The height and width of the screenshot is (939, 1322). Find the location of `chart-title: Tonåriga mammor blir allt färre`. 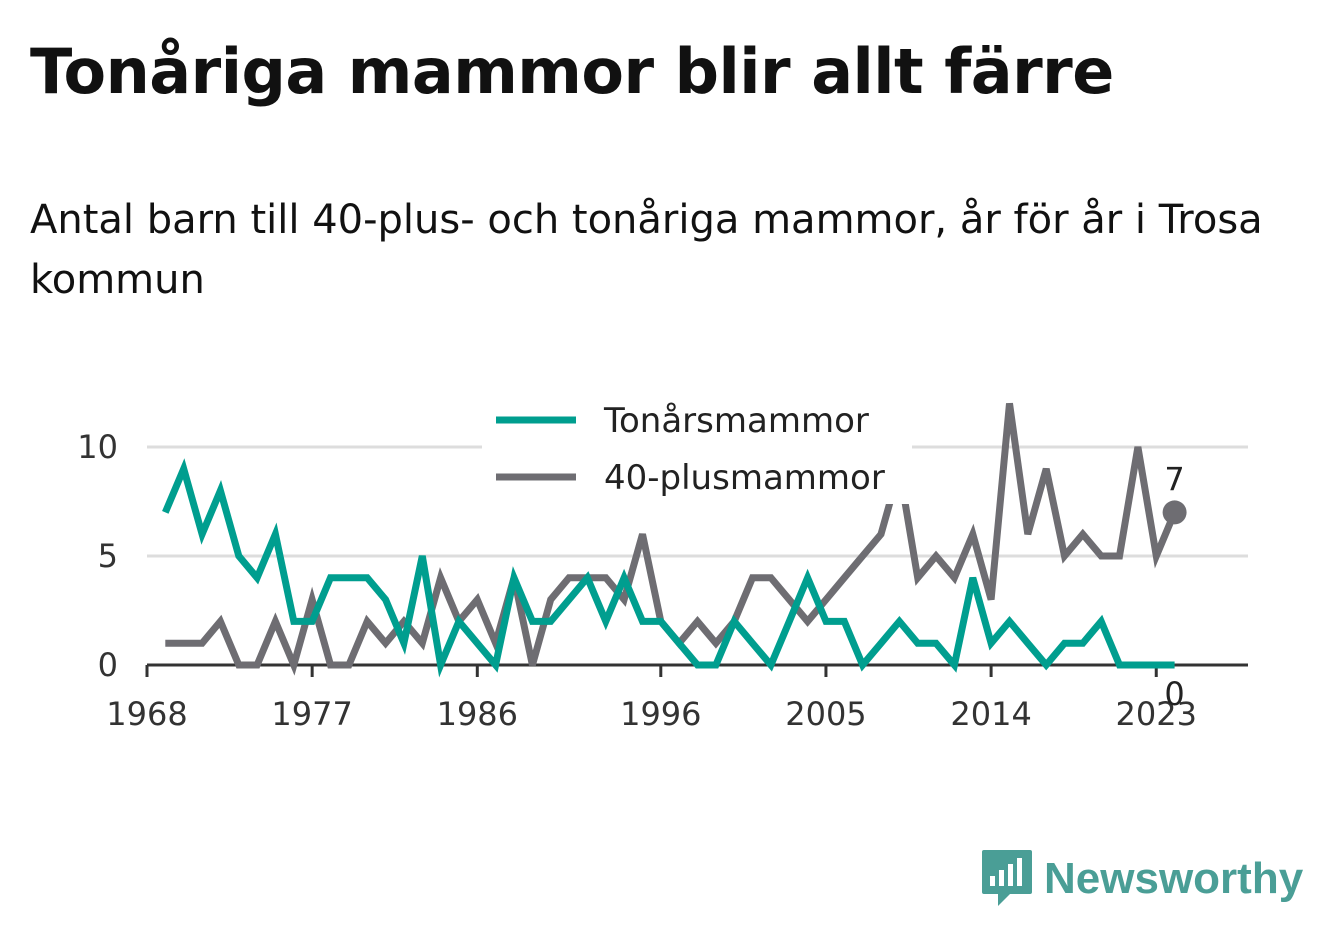

chart-title: Tonåriga mammor blir allt färre is located at coordinates (572, 71).